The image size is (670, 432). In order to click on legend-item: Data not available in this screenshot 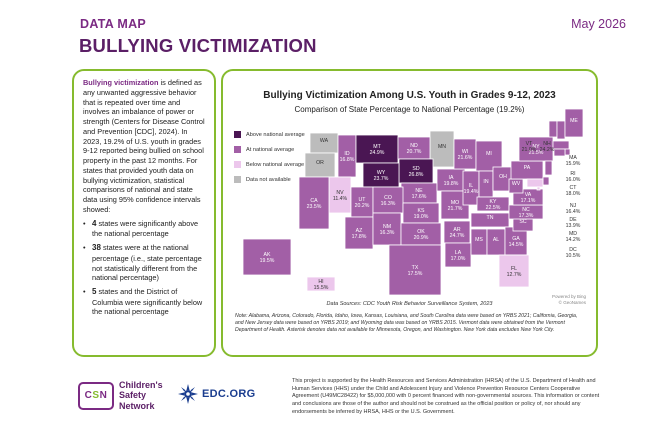, I will do `click(269, 179)`.